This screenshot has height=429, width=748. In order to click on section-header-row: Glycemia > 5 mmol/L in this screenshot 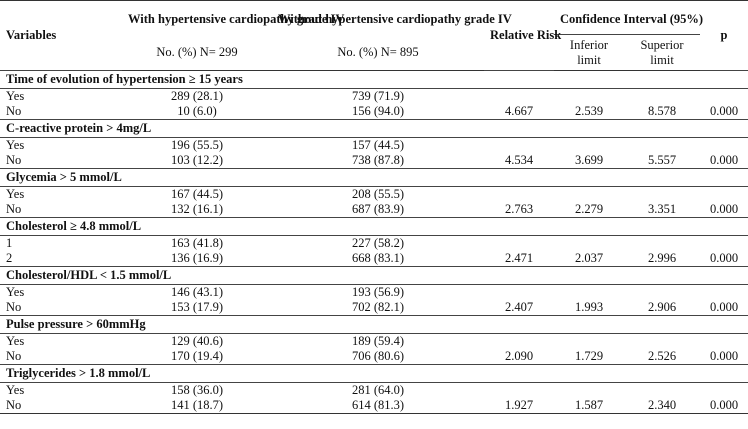, I will do `click(374, 177)`.